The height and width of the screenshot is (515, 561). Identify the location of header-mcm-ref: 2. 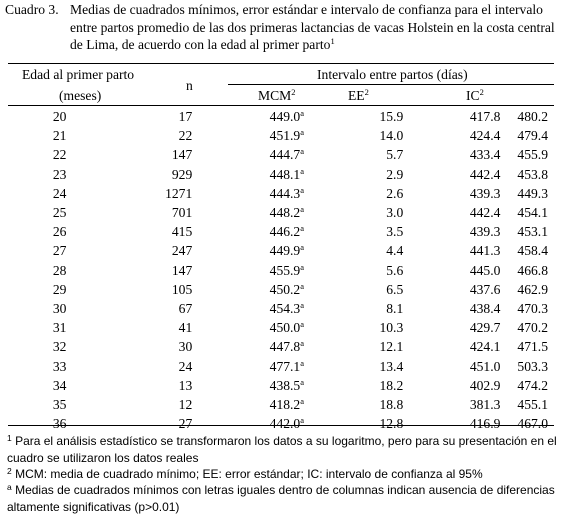
(293, 92).